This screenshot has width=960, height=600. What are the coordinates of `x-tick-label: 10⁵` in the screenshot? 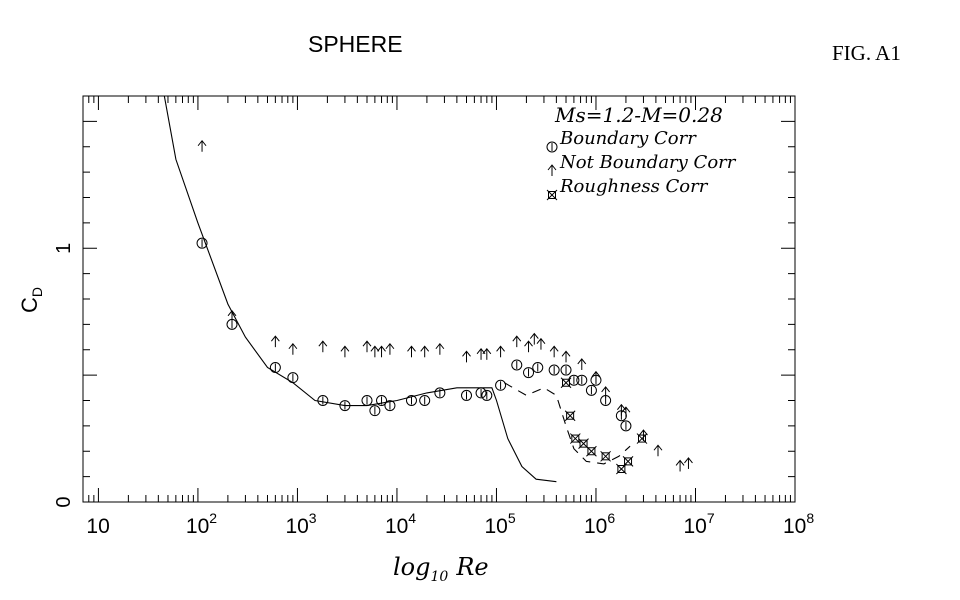 It's located at (499, 524).